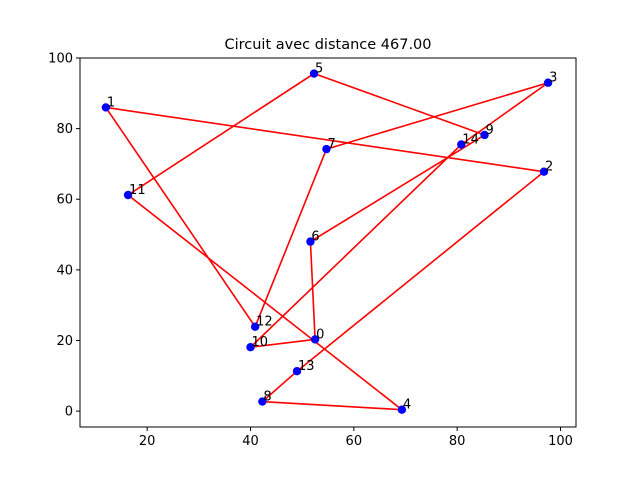 The width and height of the screenshot is (640, 480). I want to click on node-label-13: 13, so click(306, 366).